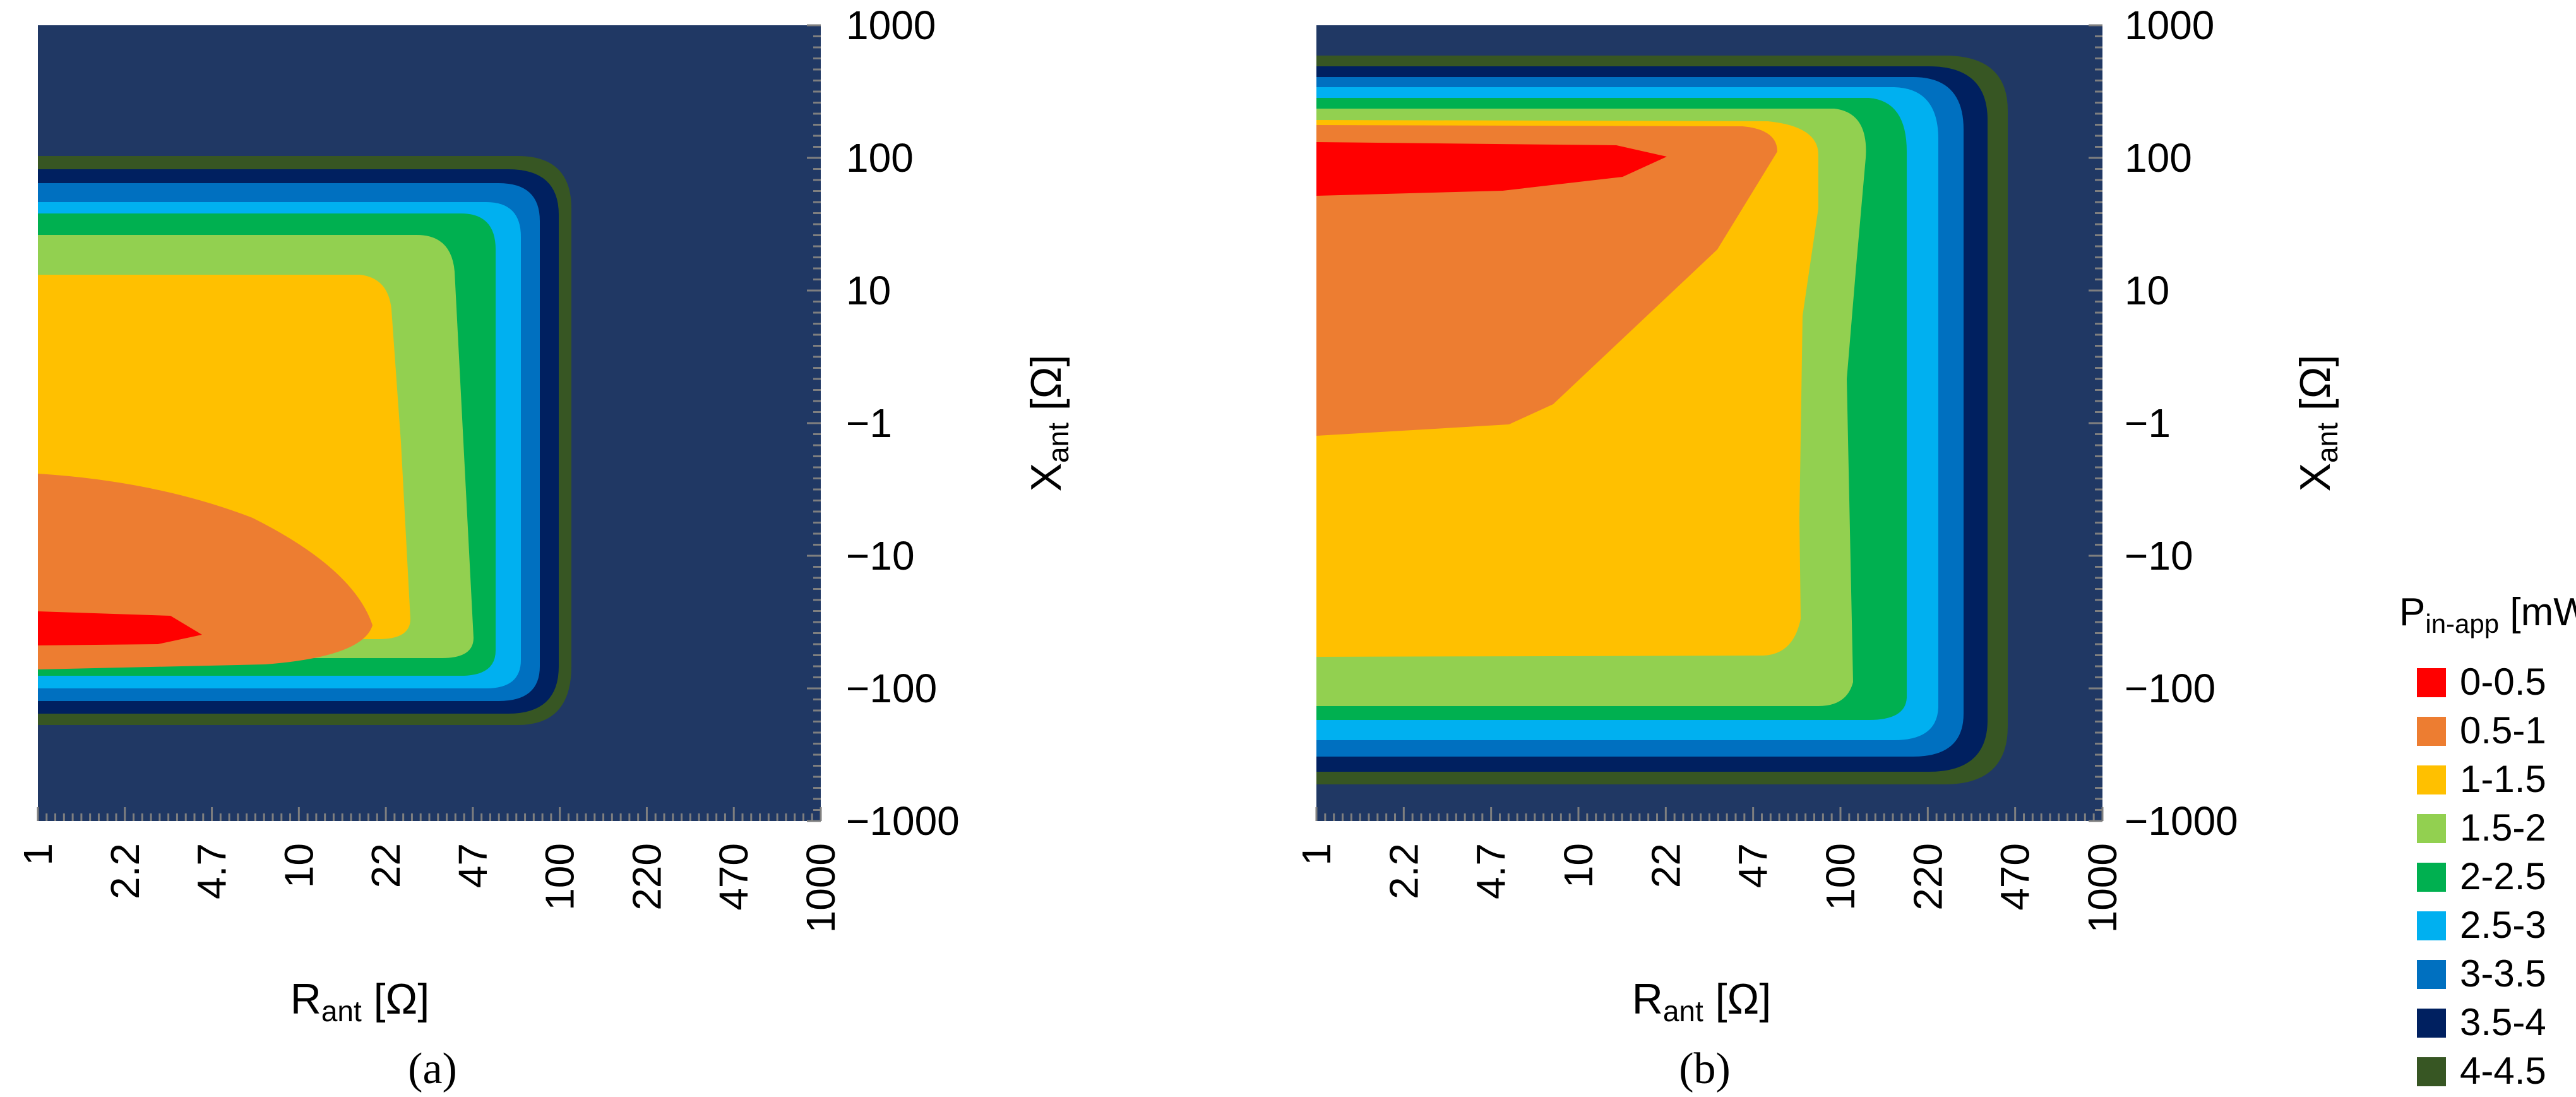 The width and height of the screenshot is (2576, 1097). Describe the element at coordinates (2503, 730) in the screenshot. I see `legend-label: 0.5-1` at that location.